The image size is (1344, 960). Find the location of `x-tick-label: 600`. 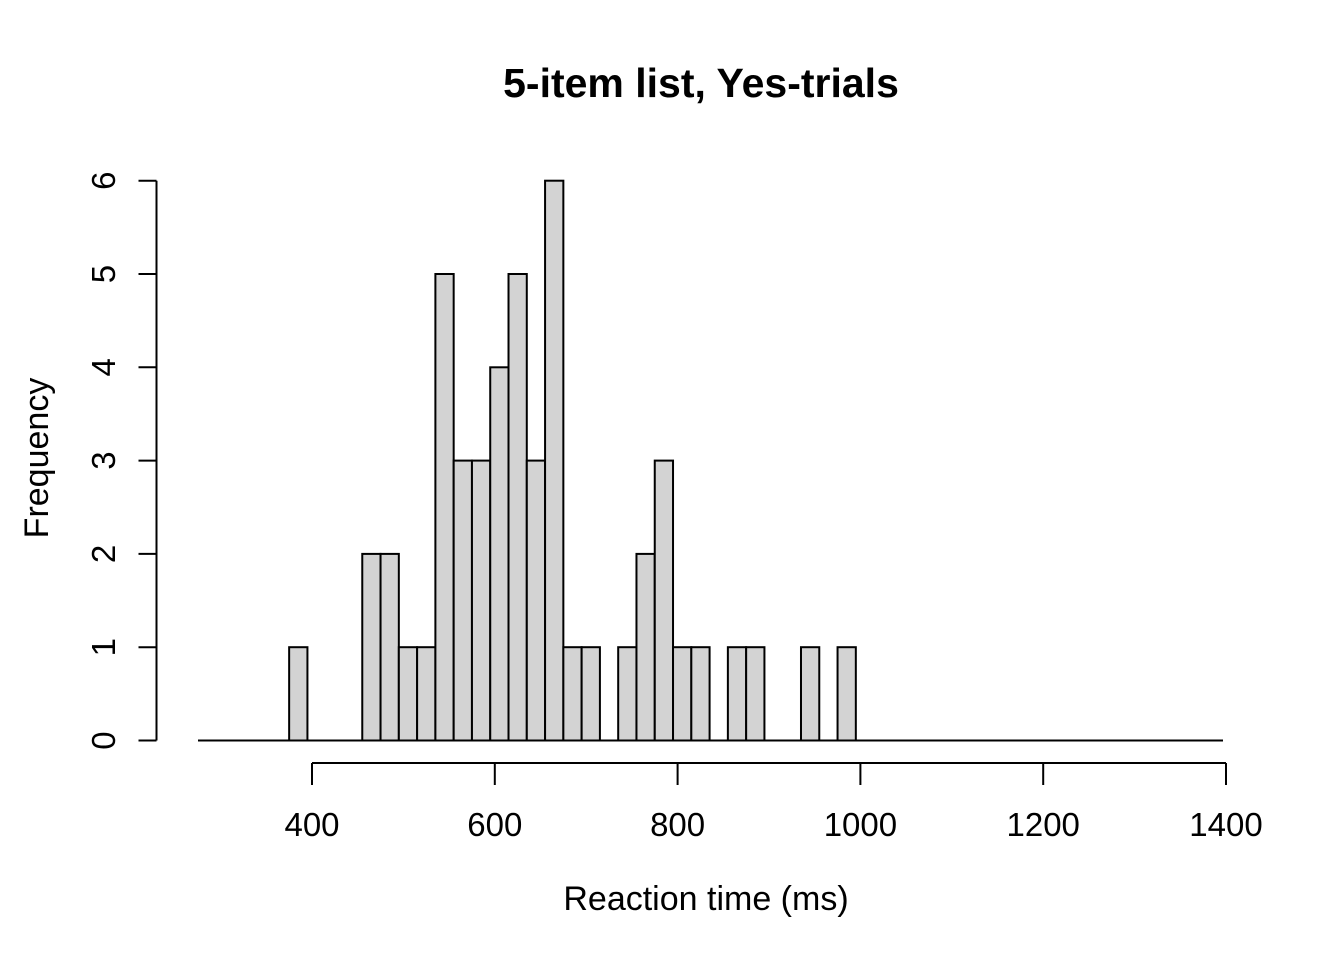

x-tick-label: 600 is located at coordinates (494, 824).